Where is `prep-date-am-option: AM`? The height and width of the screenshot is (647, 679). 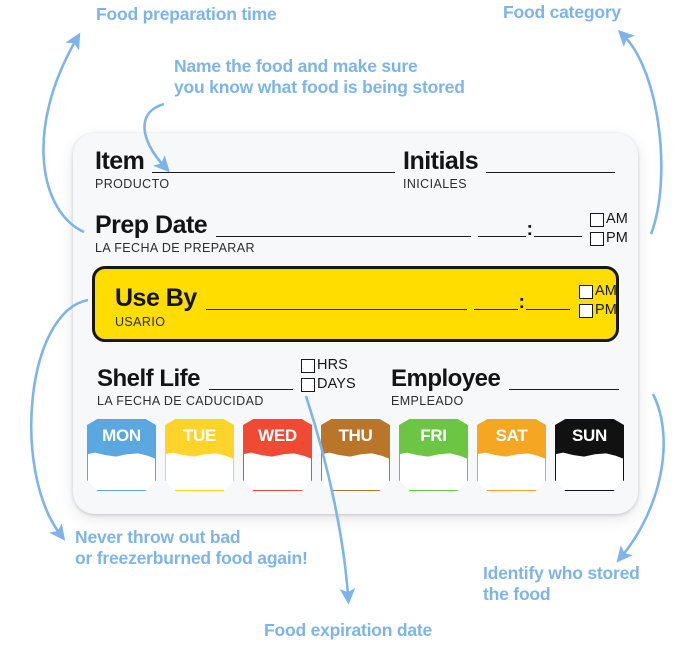
prep-date-am-option: AM is located at coordinates (609, 219).